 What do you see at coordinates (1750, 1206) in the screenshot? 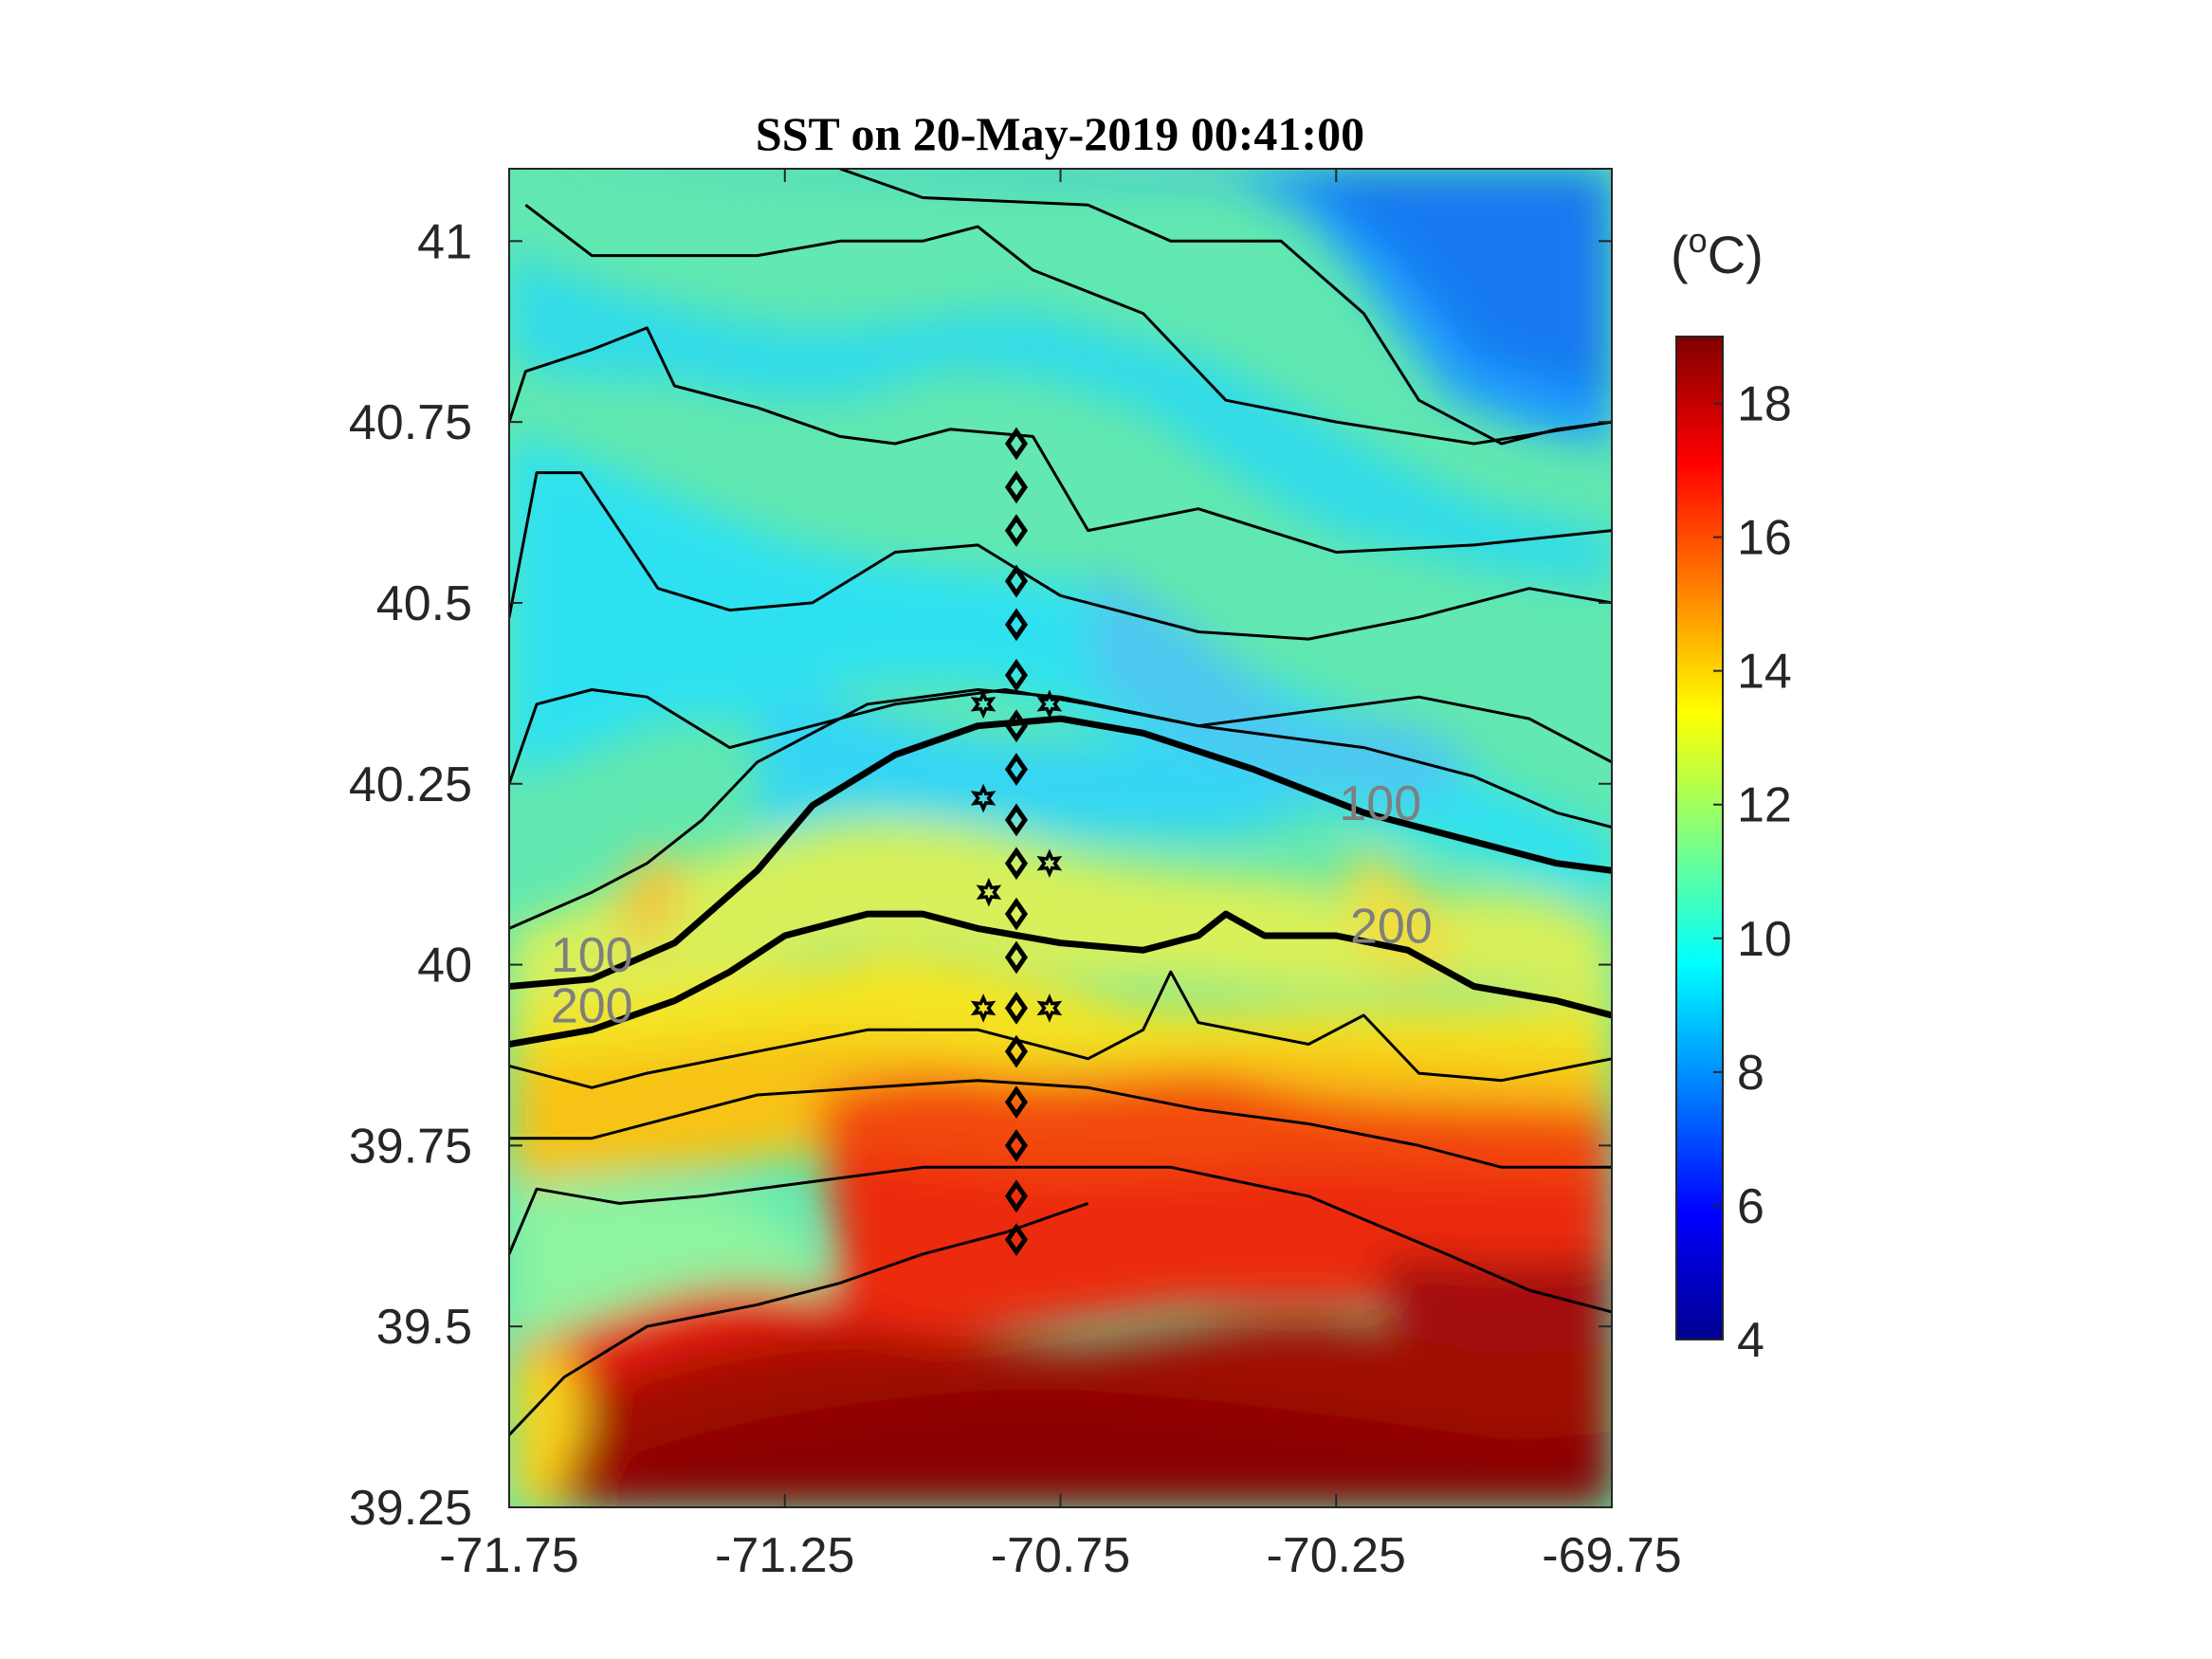
I see `colorbar-tick-label: 6` at bounding box center [1750, 1206].